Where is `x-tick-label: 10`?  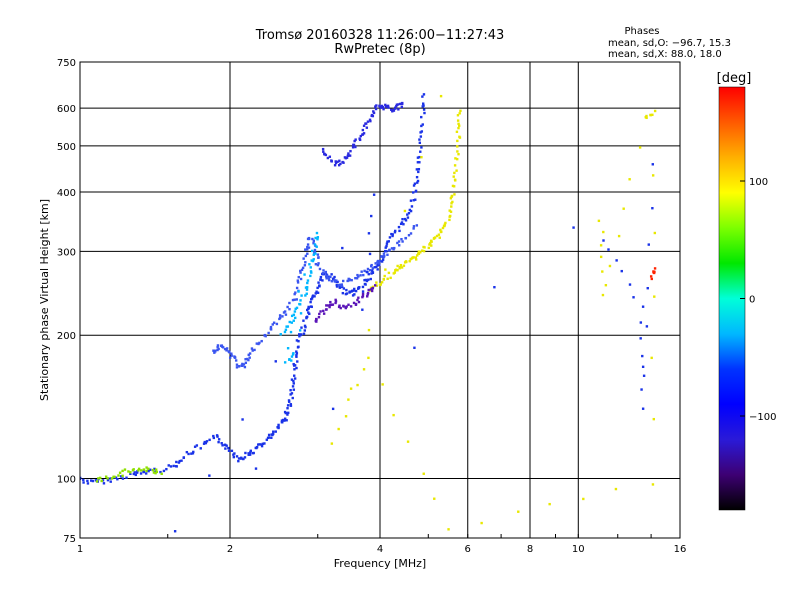 x-tick-label: 10 is located at coordinates (578, 549).